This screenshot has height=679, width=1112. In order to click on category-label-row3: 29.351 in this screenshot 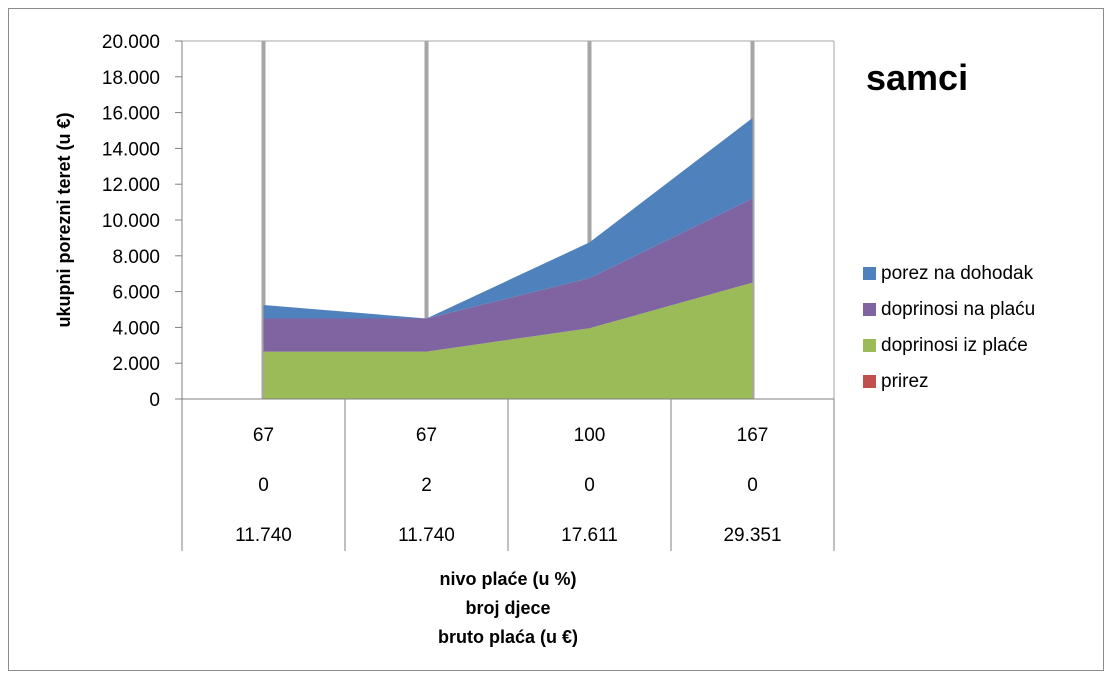, I will do `click(752, 535)`.